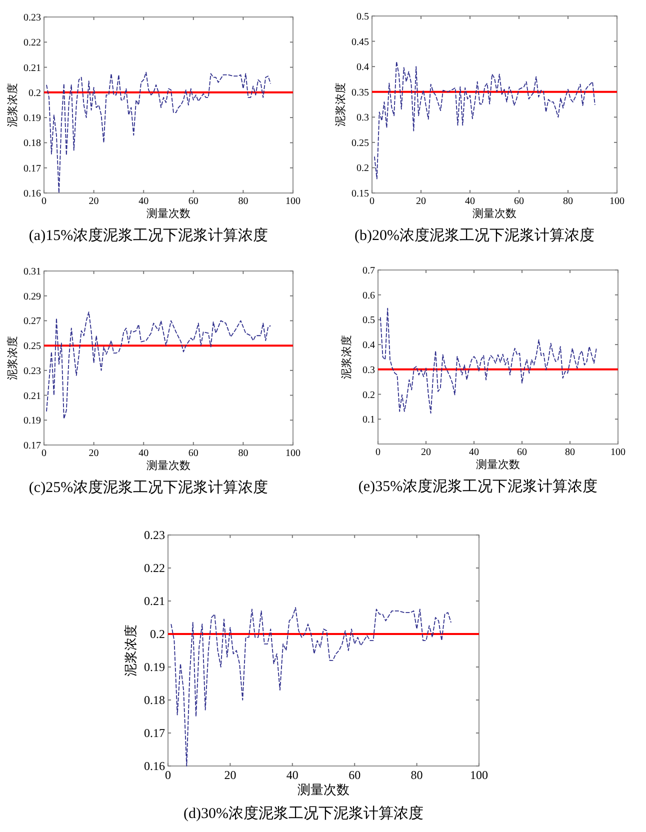 This screenshot has width=646, height=832. What do you see at coordinates (360, 92) in the screenshot?
I see `y-tick-label: 0.35` at bounding box center [360, 92].